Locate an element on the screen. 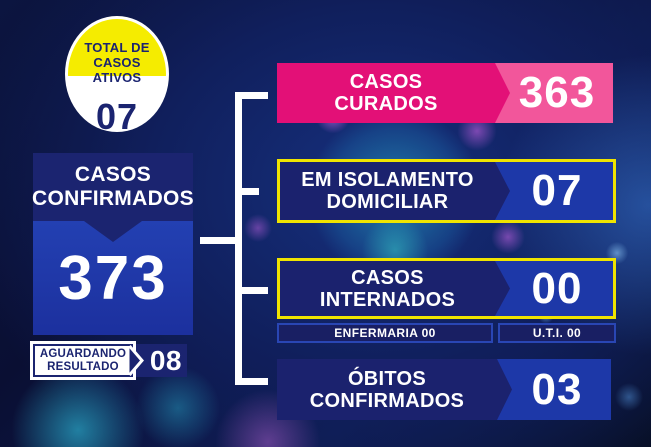 Image resolution: width=651 pixels, height=447 pixels. casos-curados-label-section: CASOS CURADOS is located at coordinates (386, 93).